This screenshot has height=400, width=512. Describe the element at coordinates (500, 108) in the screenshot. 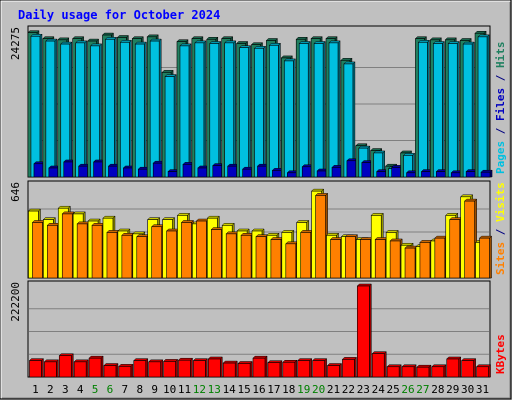

I see `series-legend-label: Pages / Files / Hits` at that location.